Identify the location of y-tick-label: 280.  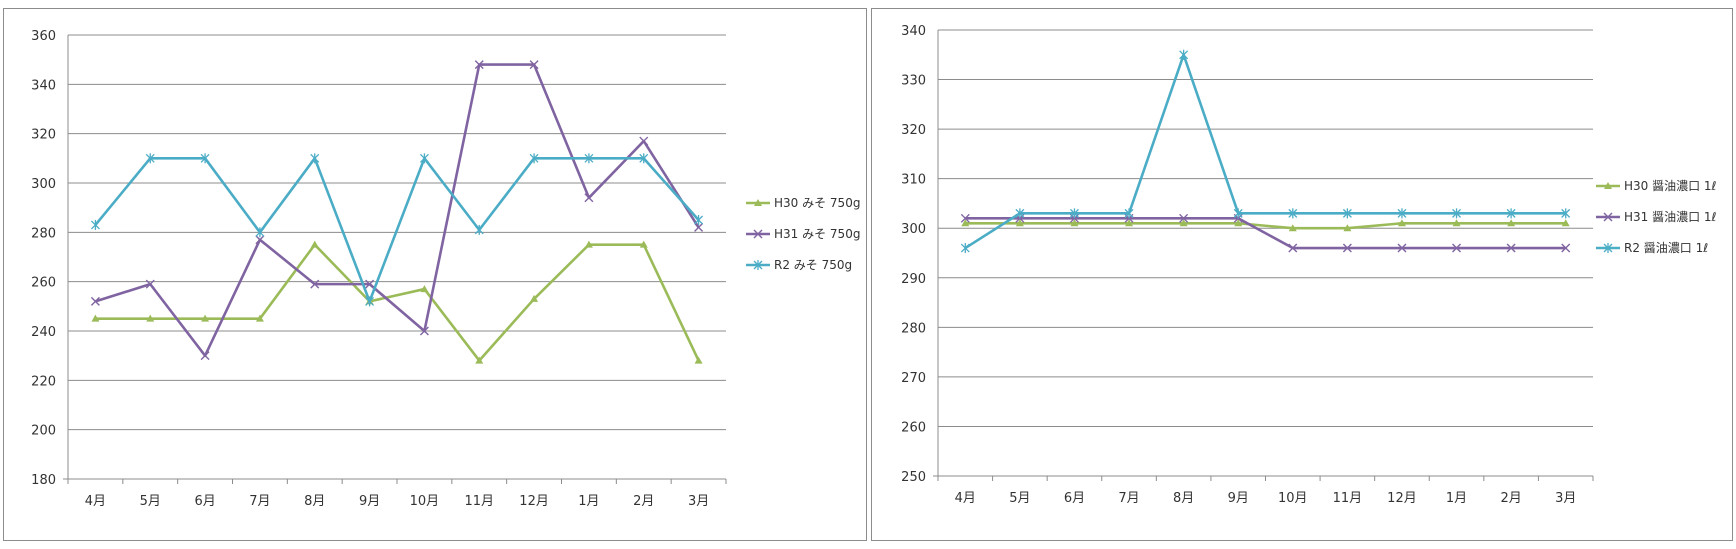
(43, 233).